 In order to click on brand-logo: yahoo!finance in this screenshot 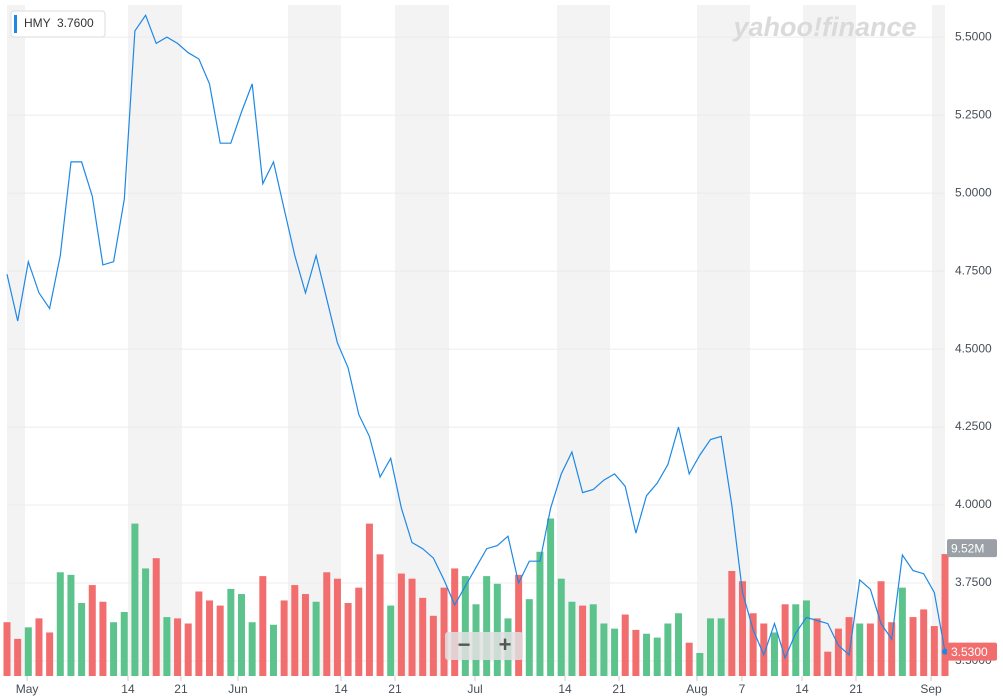, I will do `click(823, 27)`.